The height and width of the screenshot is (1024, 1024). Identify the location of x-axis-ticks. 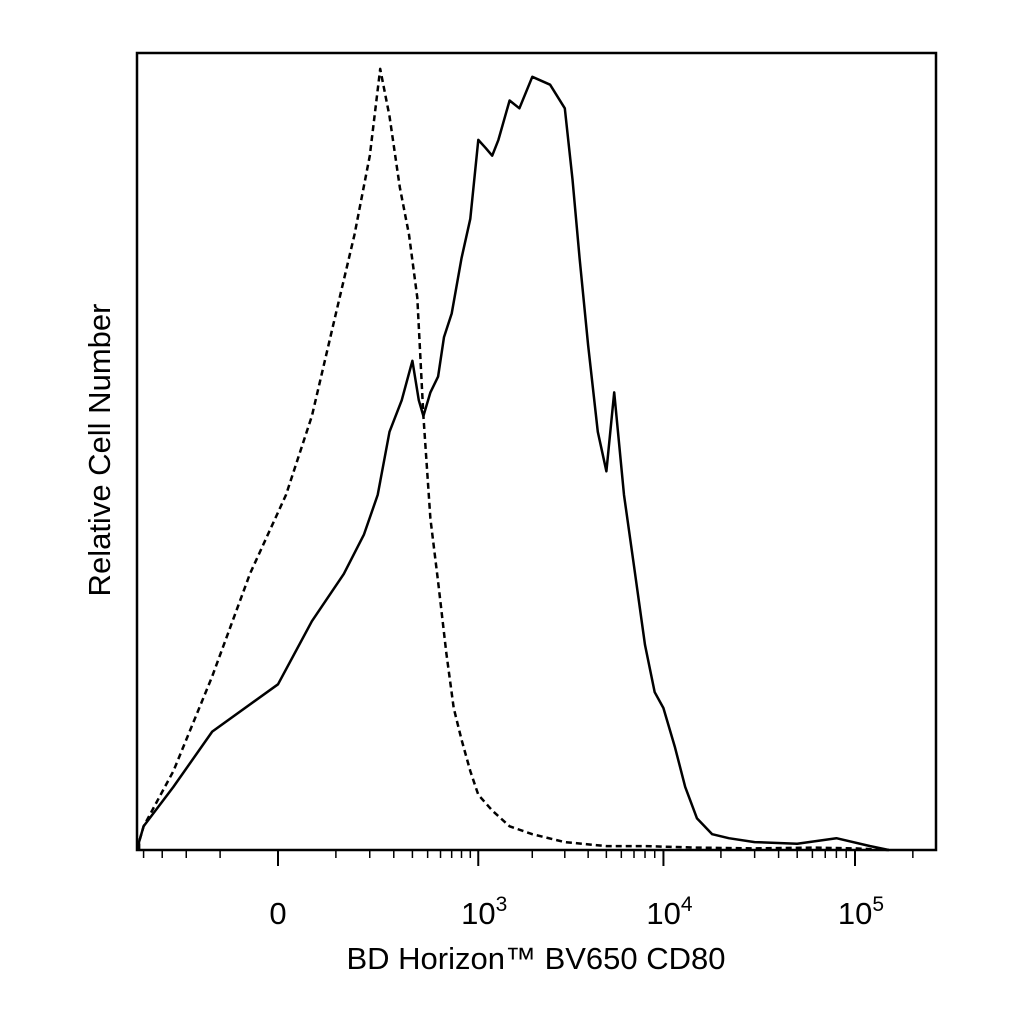
(528, 858).